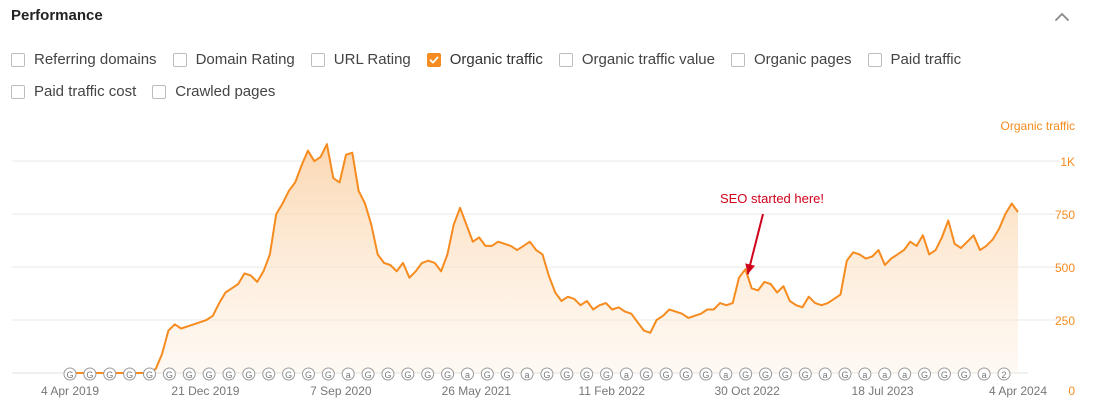 Image resolution: width=1093 pixels, height=417 pixels. I want to click on event-marker-letter: a, so click(884, 375).